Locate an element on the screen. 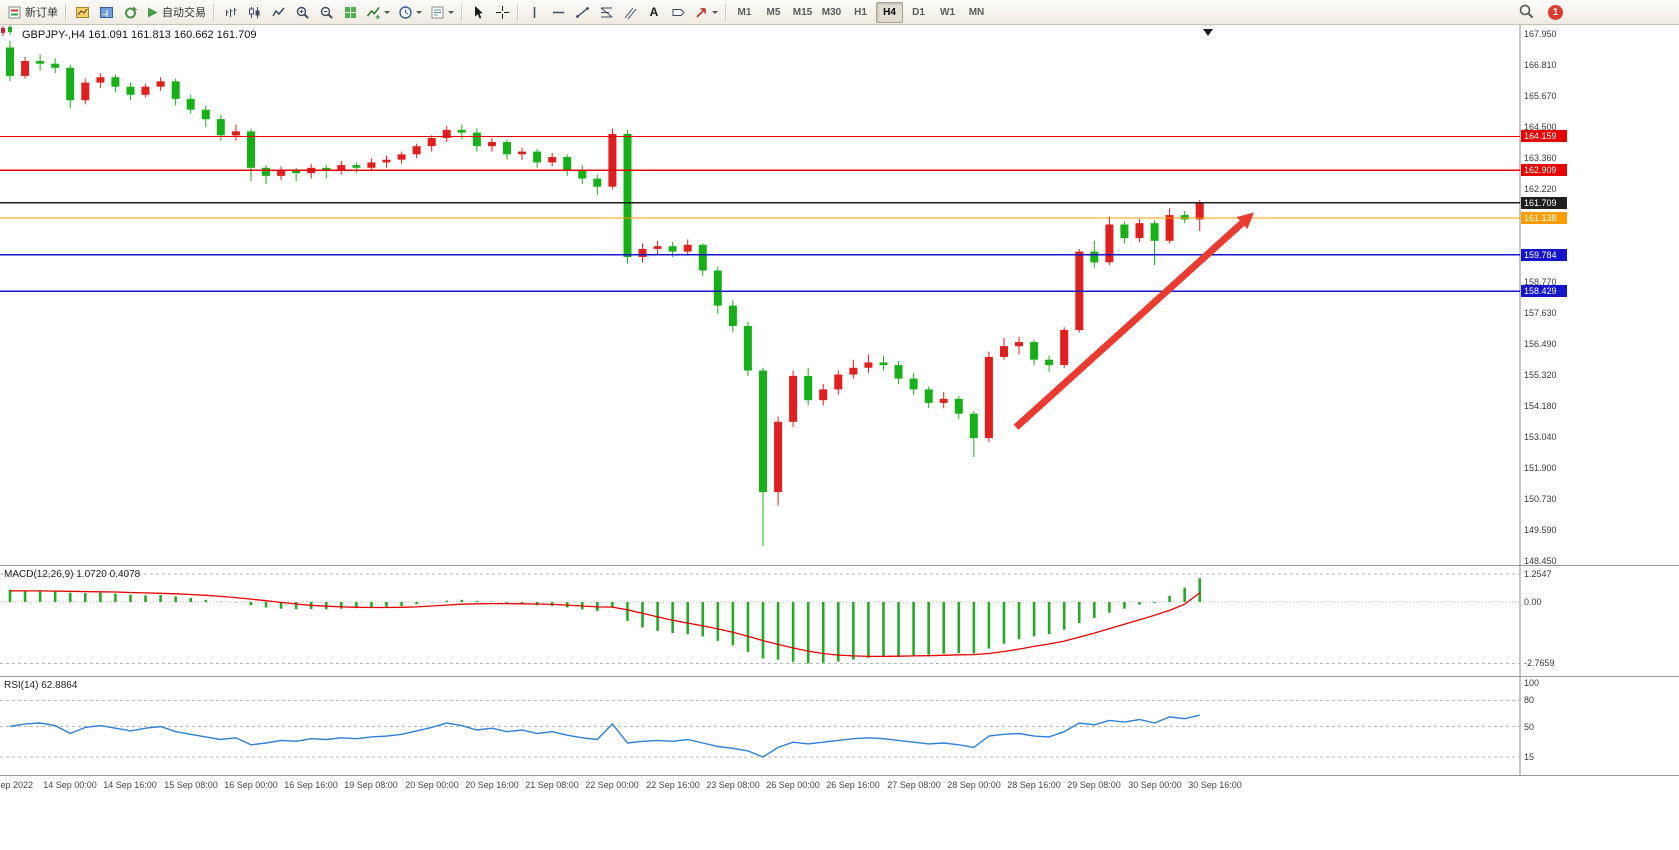 The width and height of the screenshot is (1679, 850). macd-svg is located at coordinates (839, 621).